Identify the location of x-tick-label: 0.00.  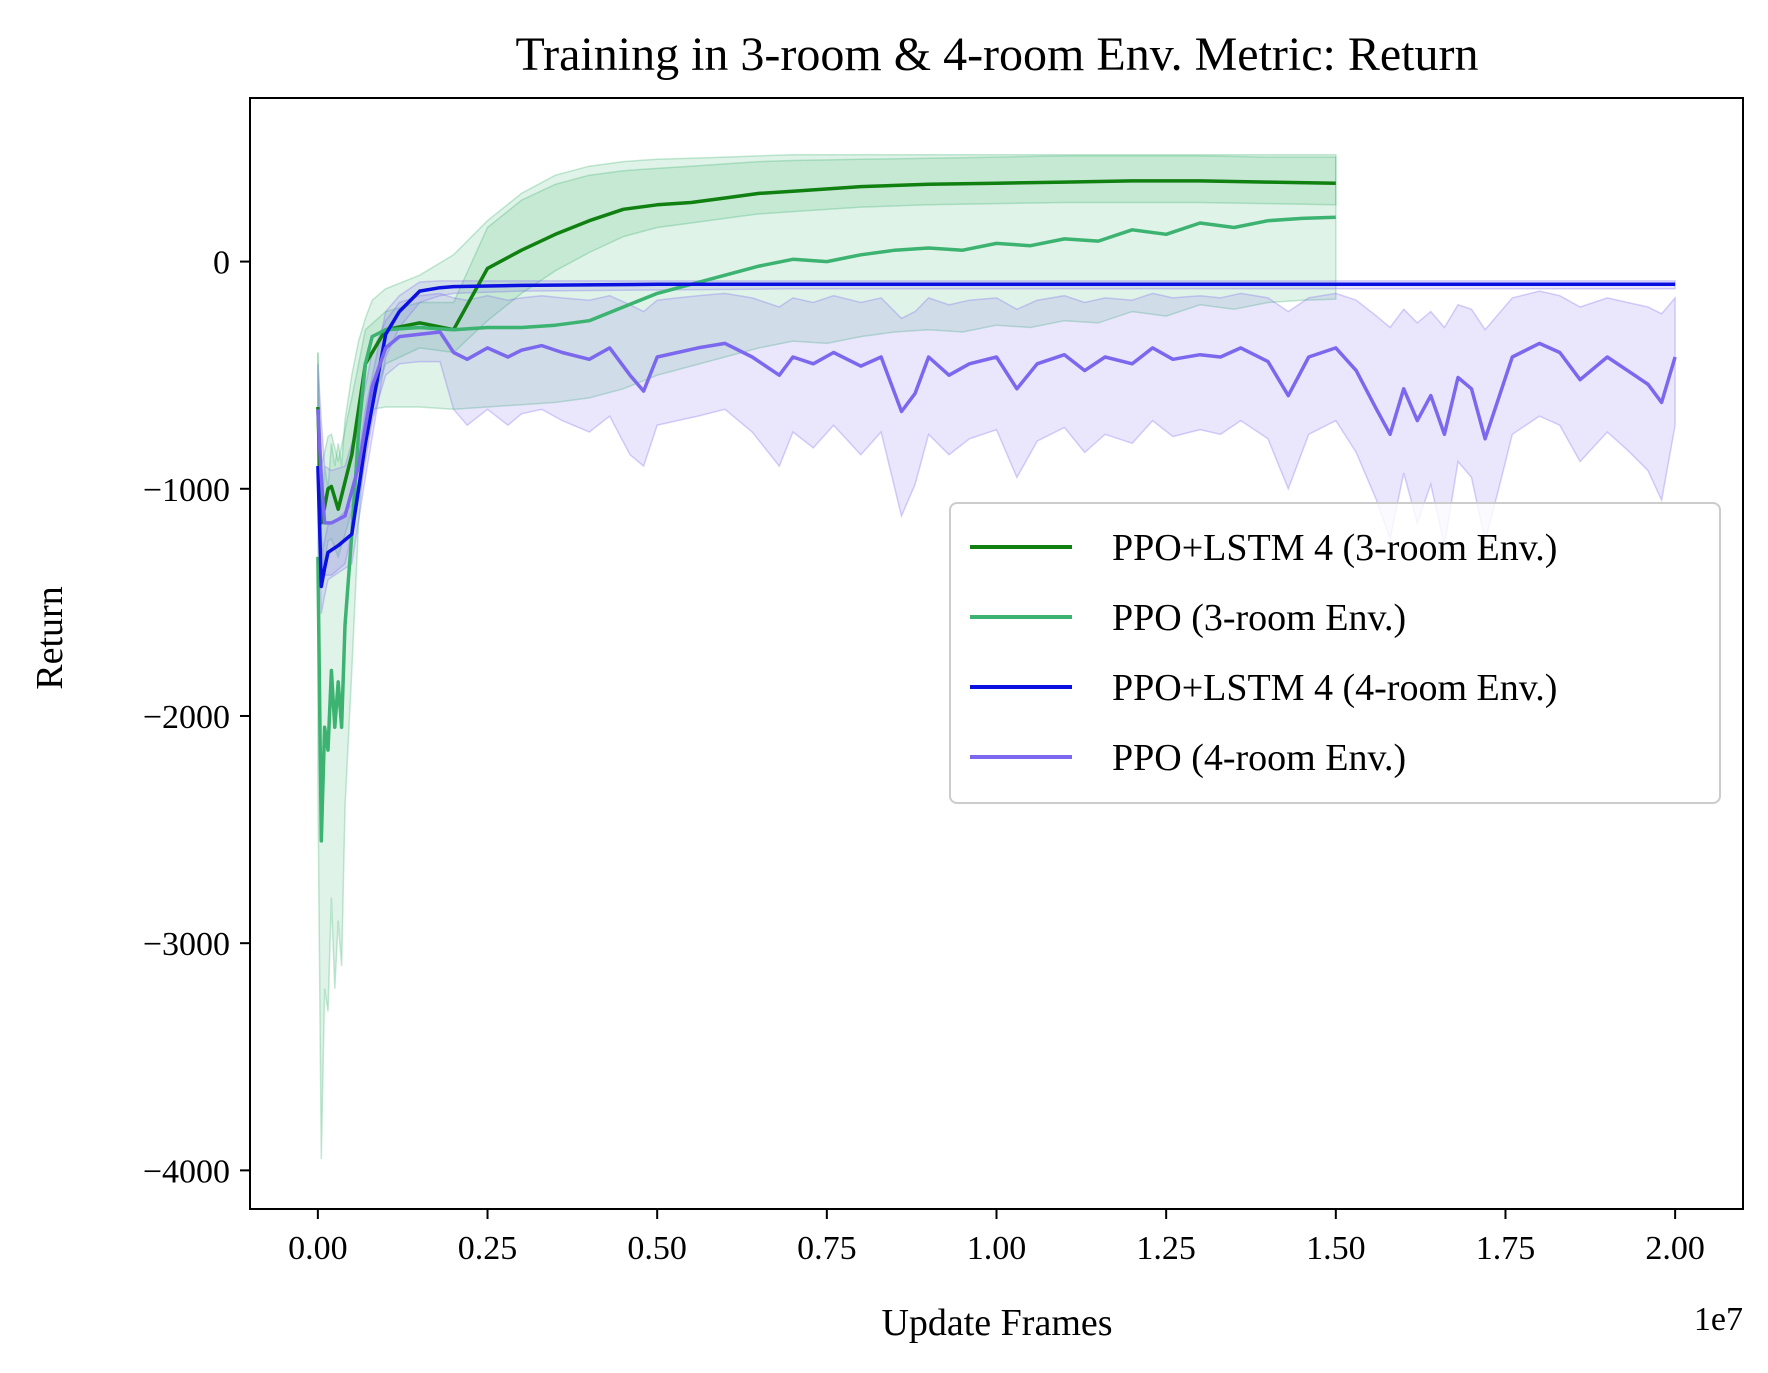
(318, 1248).